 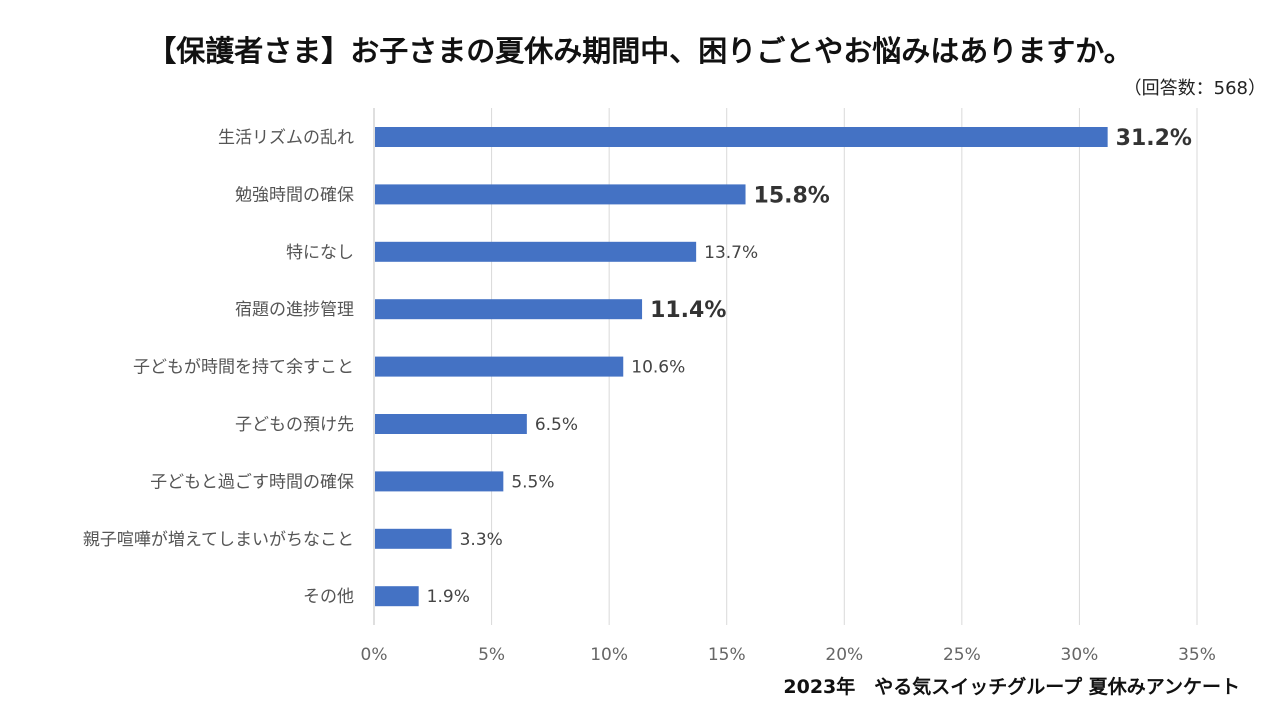 I want to click on data-label: 6.5%, so click(x=556, y=425).